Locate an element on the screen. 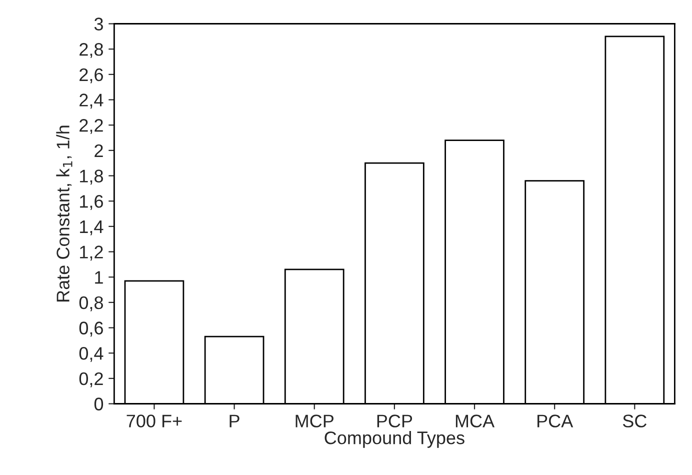  y-tick-label: 2,4 is located at coordinates (92, 101).